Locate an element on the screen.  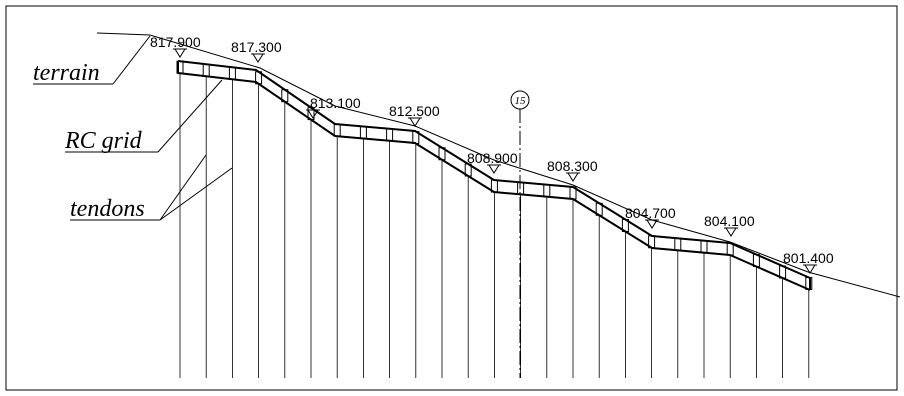
rc-grid-label: RC grid is located at coordinates (103, 141).